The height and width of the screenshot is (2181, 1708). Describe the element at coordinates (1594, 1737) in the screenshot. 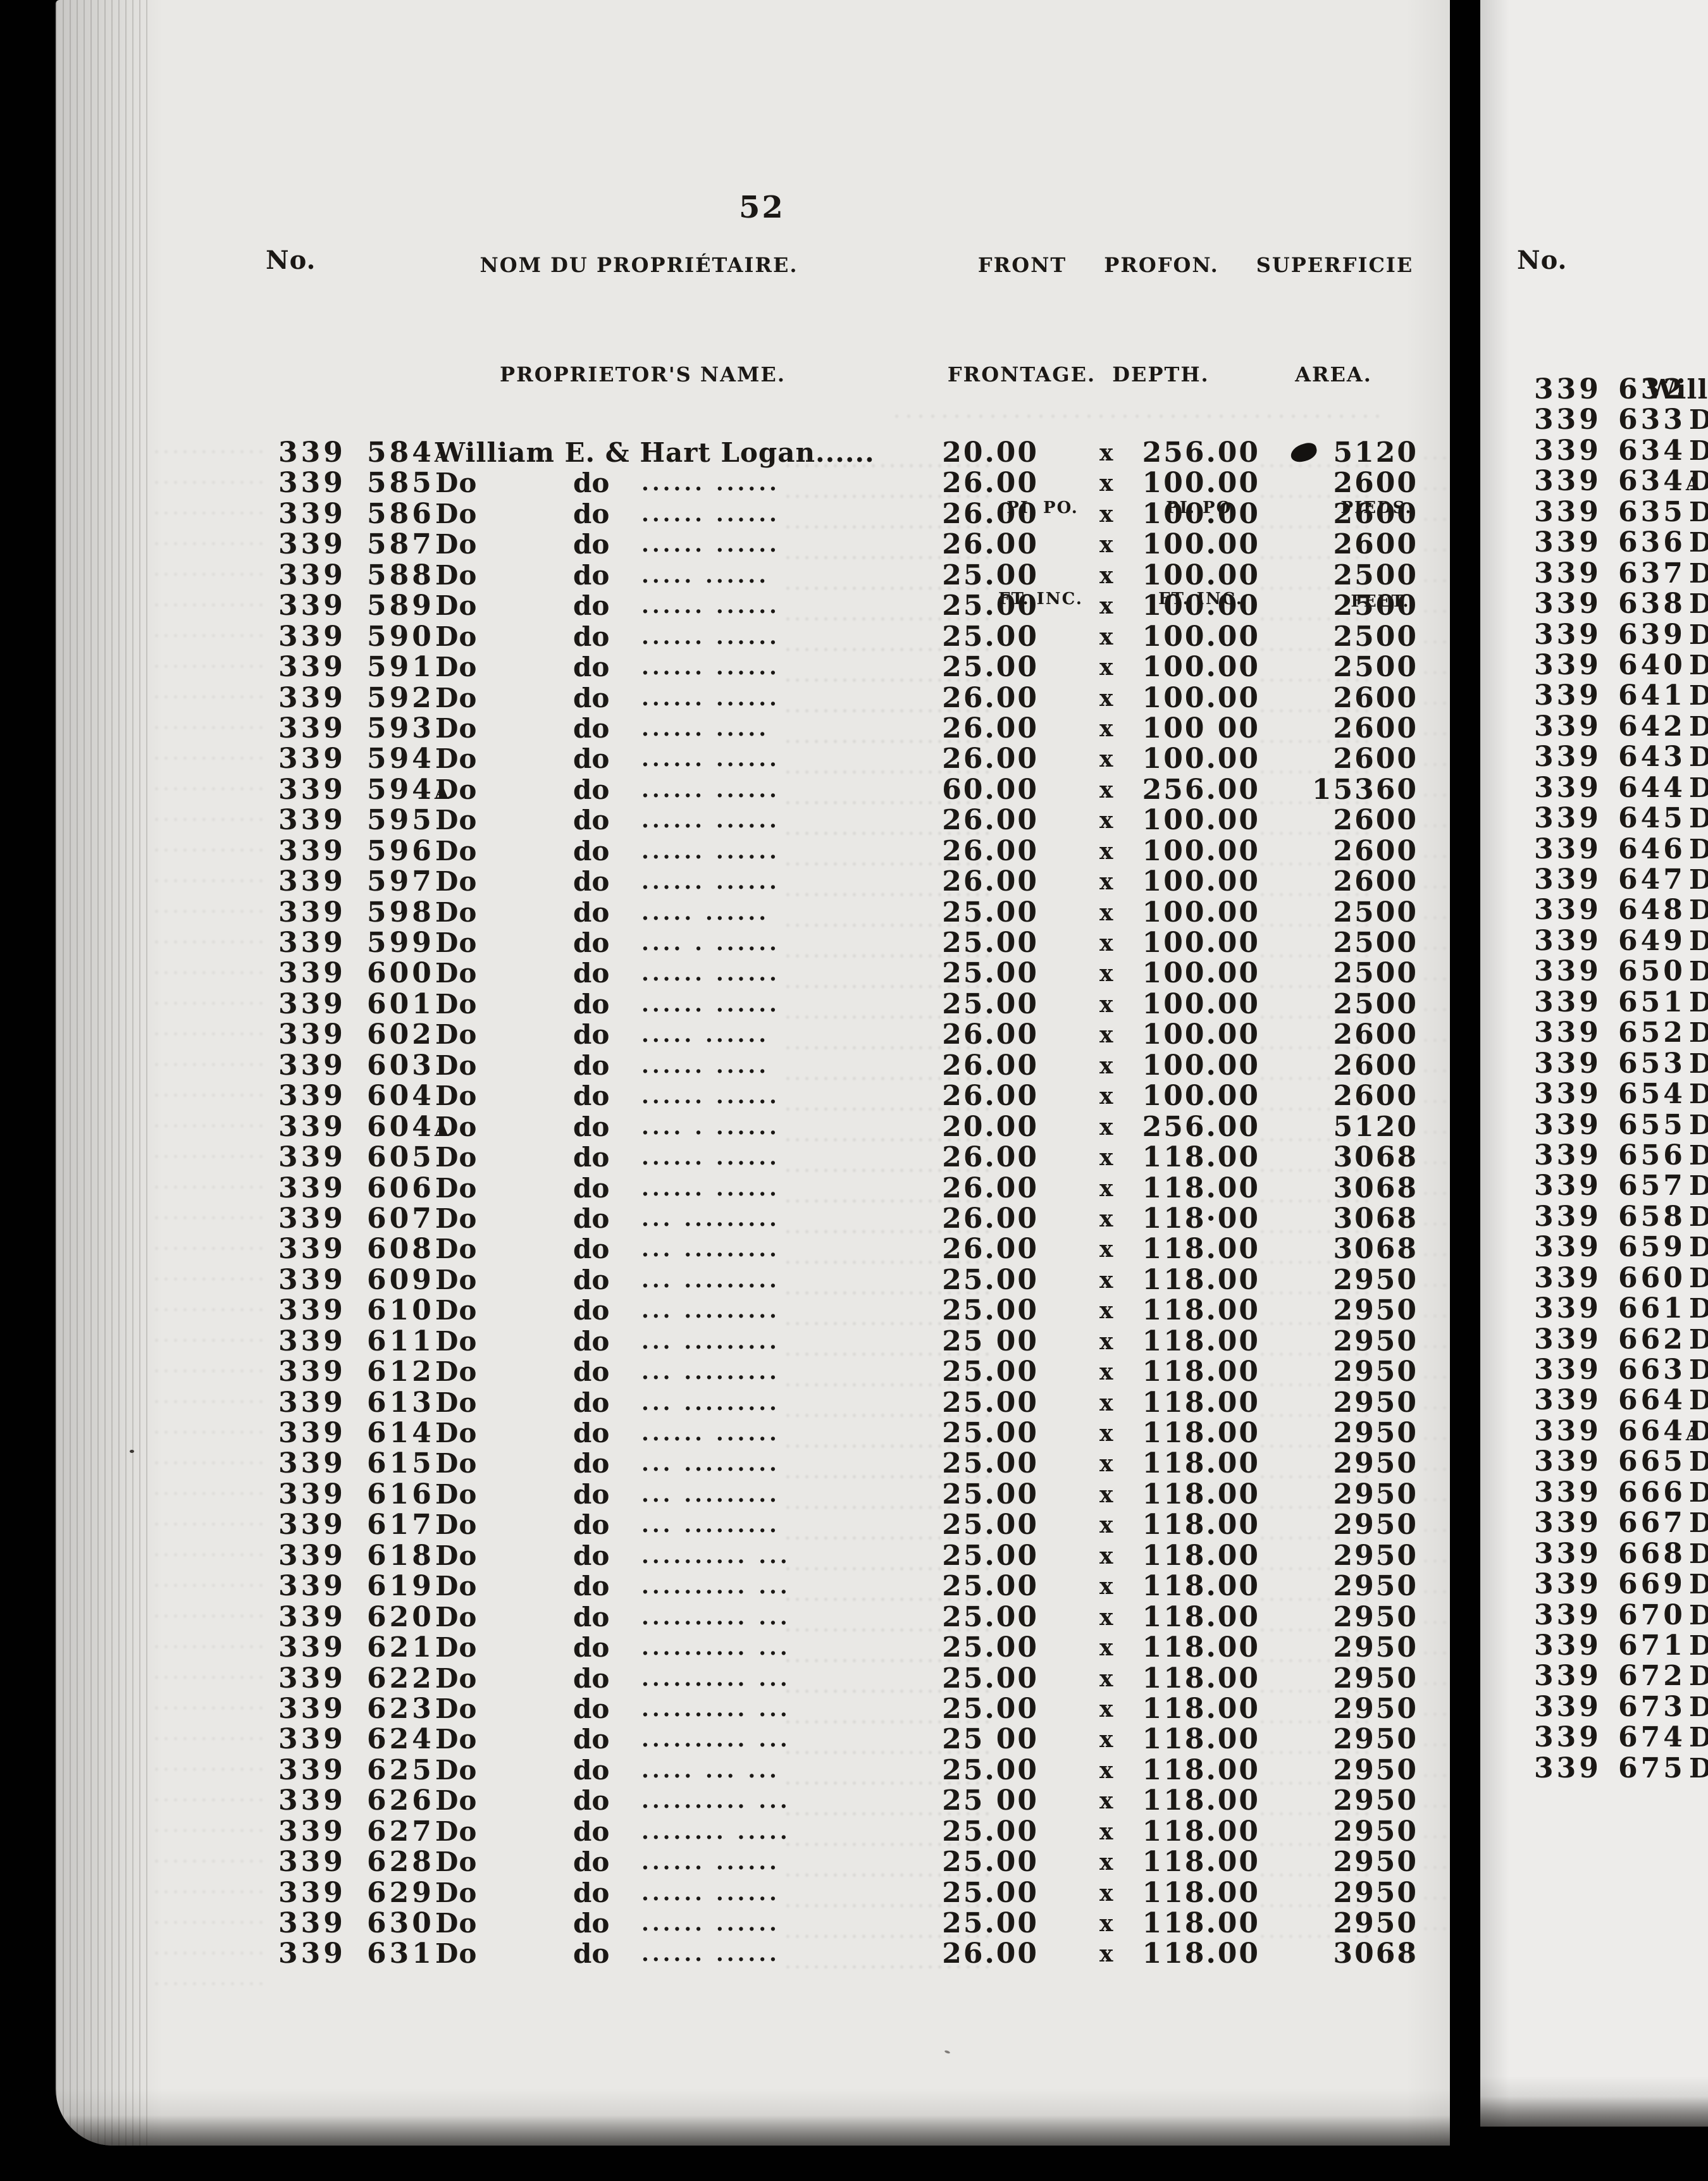

I see `table-row: 339 674 D` at that location.